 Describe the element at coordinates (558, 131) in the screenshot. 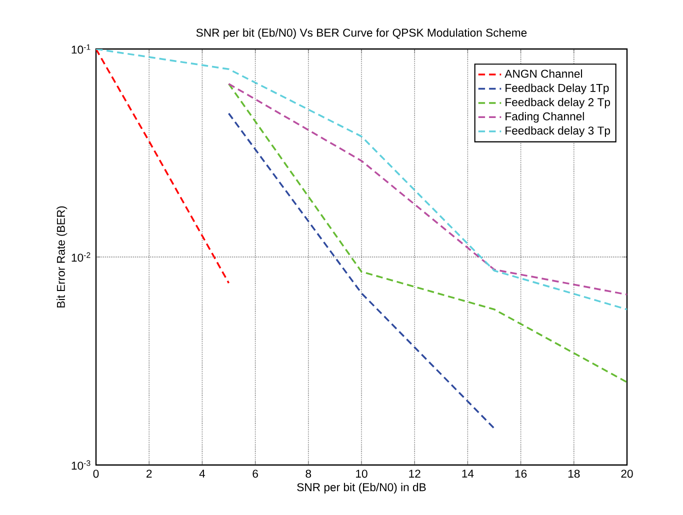

I see `legend-label: Feedback delay 3 Tp` at that location.